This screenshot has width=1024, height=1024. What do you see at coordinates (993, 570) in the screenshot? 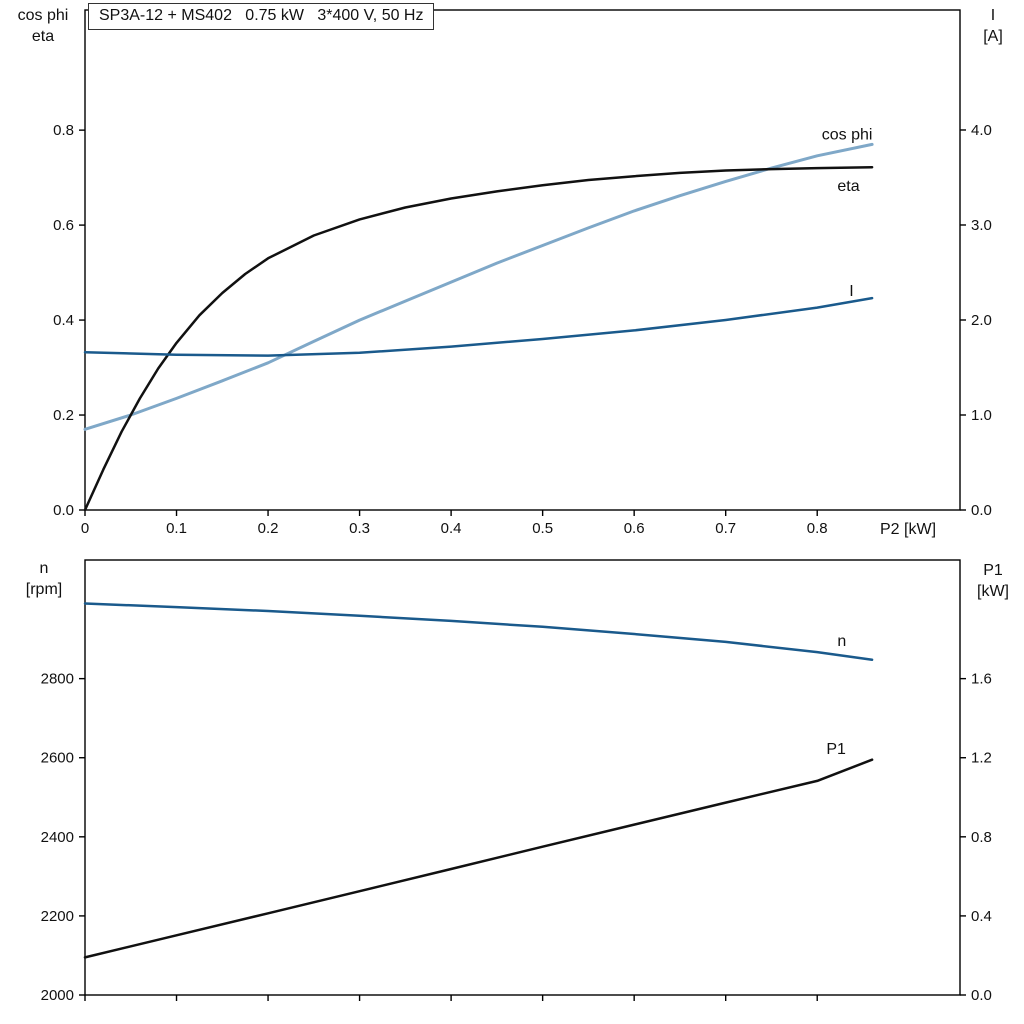
I see `bottom-right-axis-title-line1: P1` at bounding box center [993, 570].